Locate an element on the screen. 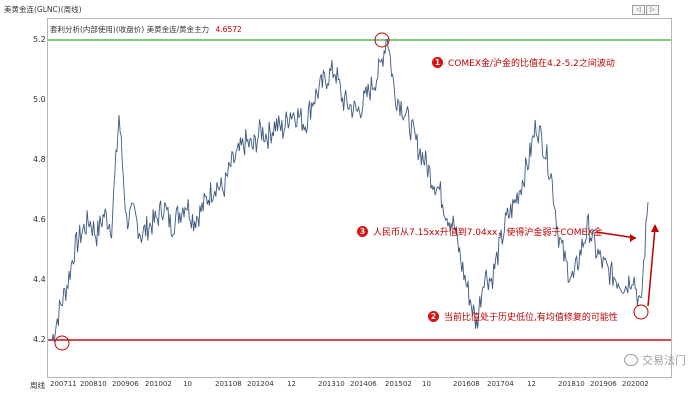  indicator-value: 4.6572 is located at coordinates (228, 29).